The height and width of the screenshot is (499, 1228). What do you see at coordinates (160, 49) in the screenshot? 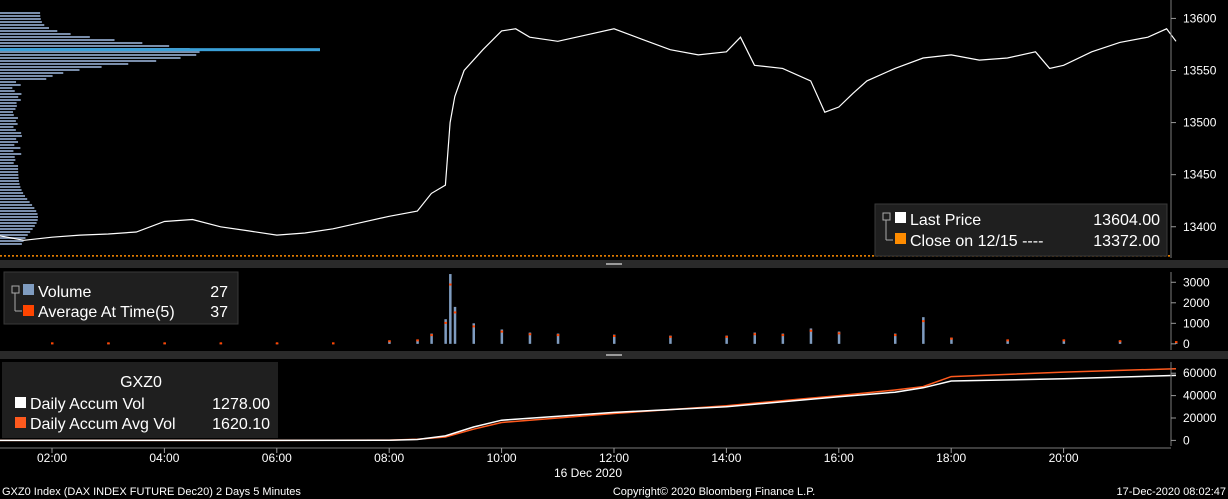
I see `volume-profile-peak-bar` at bounding box center [160, 49].